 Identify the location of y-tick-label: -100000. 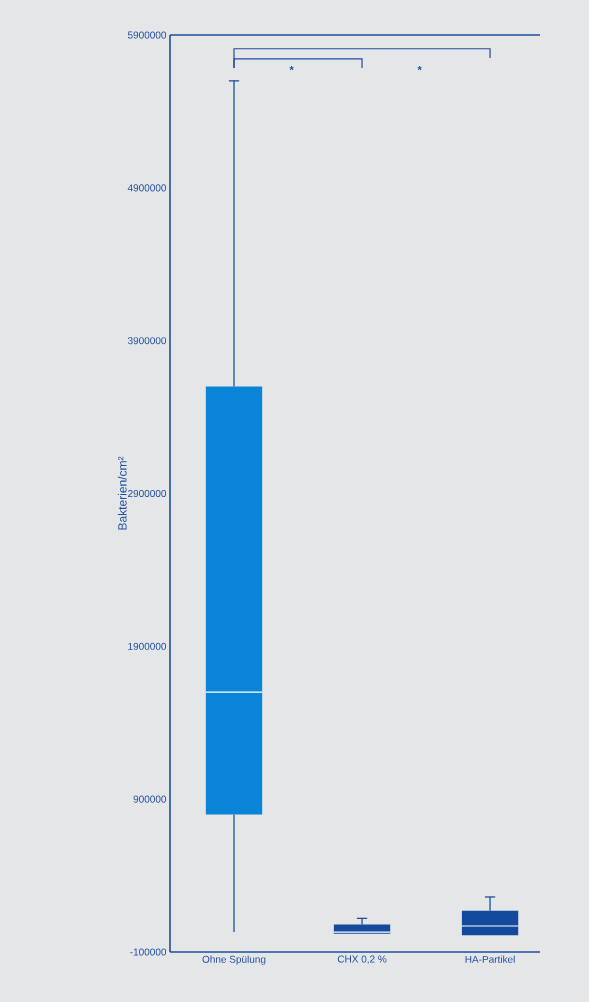
(148, 952).